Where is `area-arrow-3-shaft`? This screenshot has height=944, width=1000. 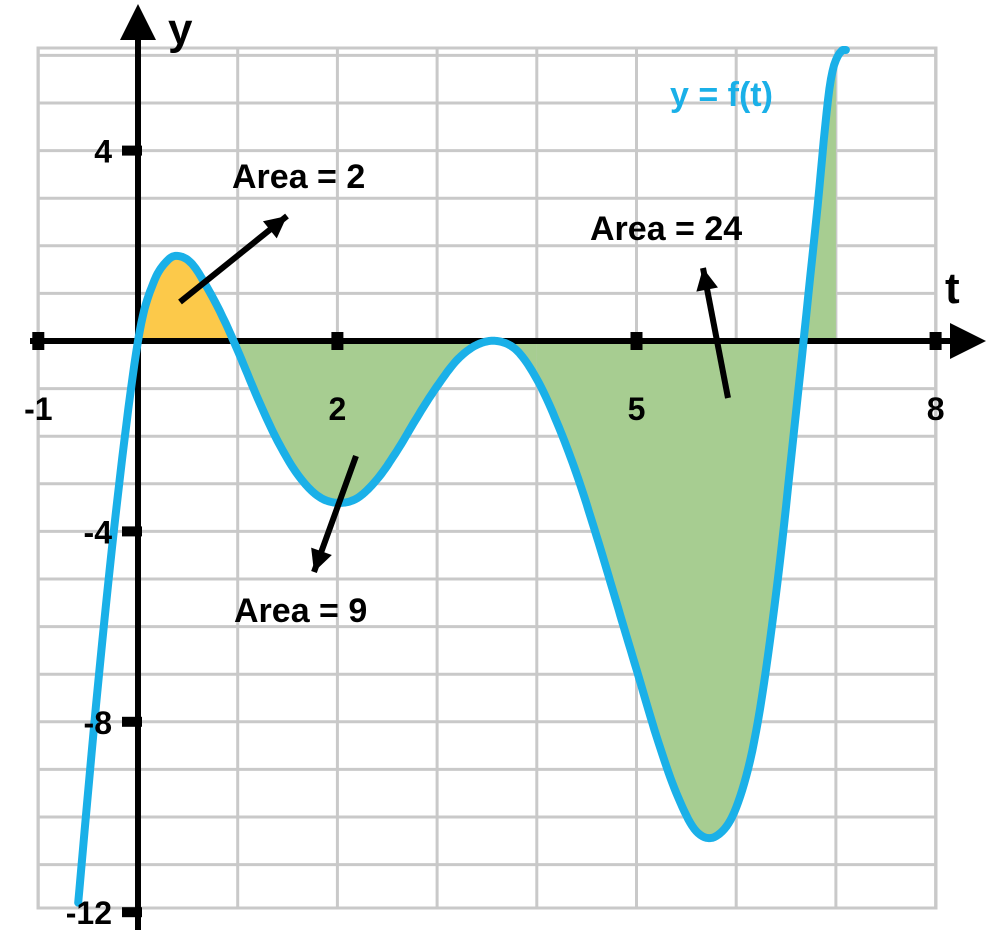 area-arrow-3-shaft is located at coordinates (715, 333).